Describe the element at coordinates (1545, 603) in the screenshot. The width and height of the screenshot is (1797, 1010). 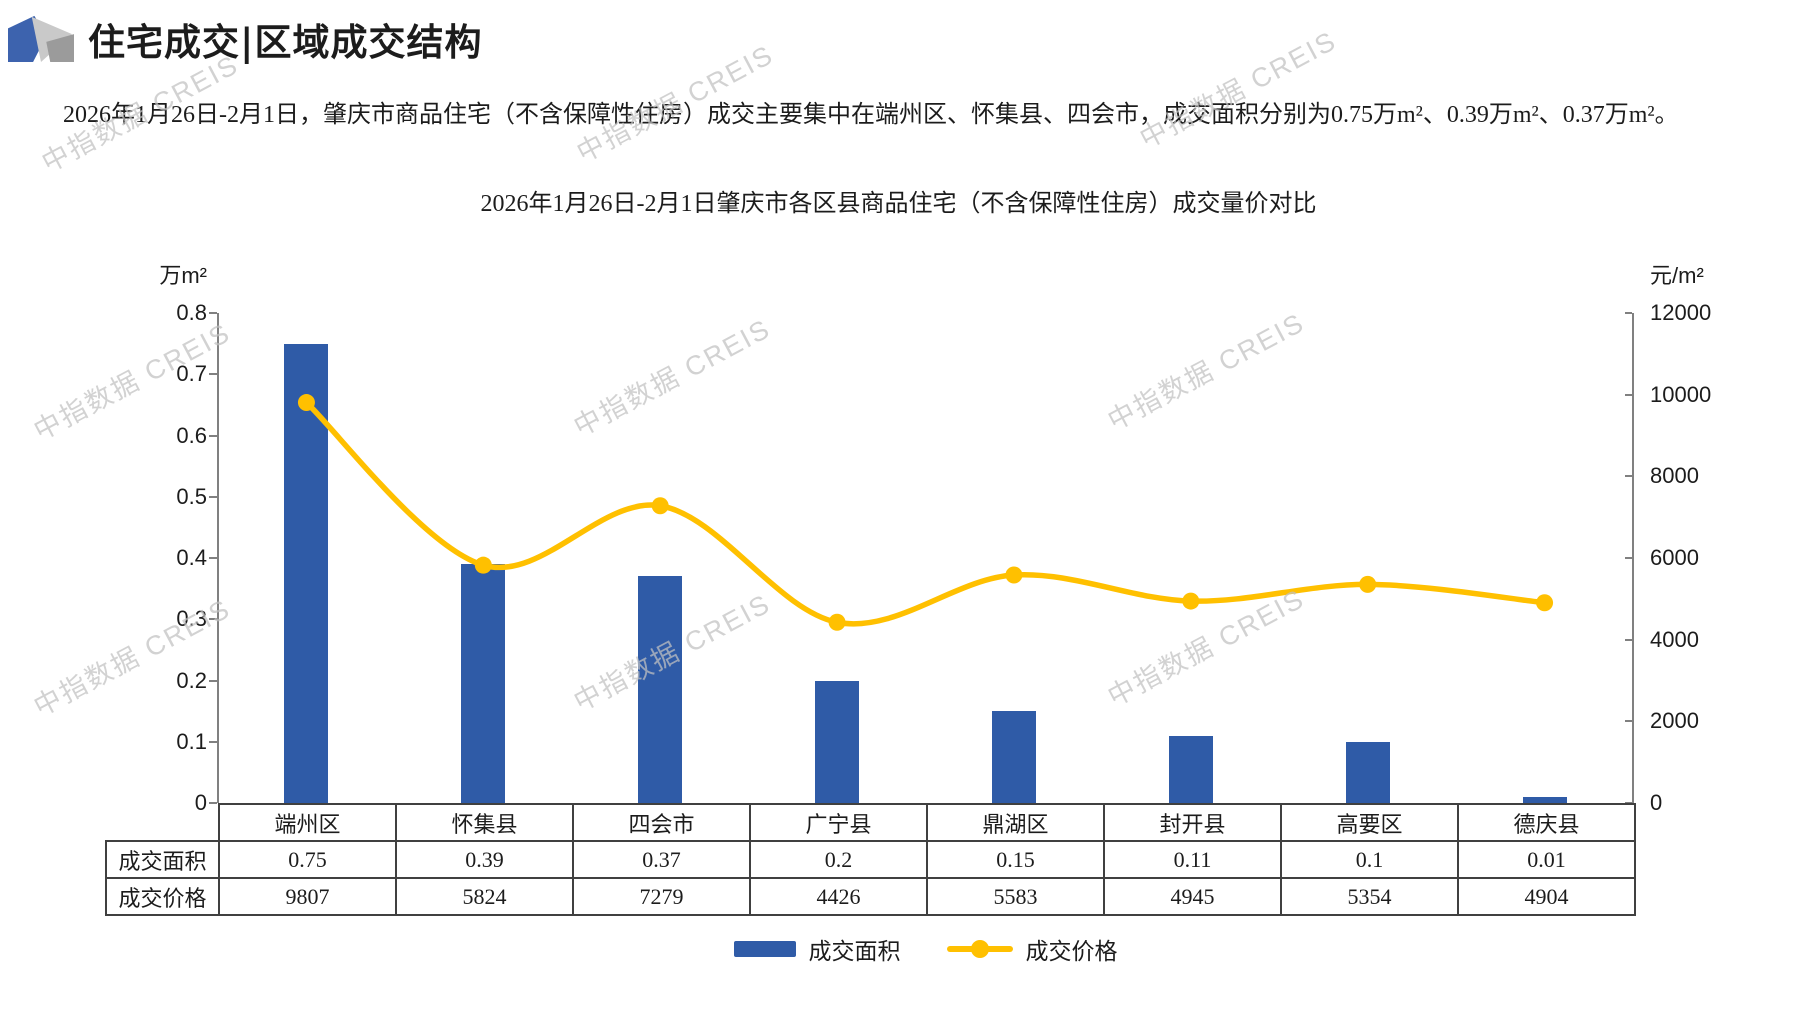
I see `price-line-marker-德庆县` at that location.